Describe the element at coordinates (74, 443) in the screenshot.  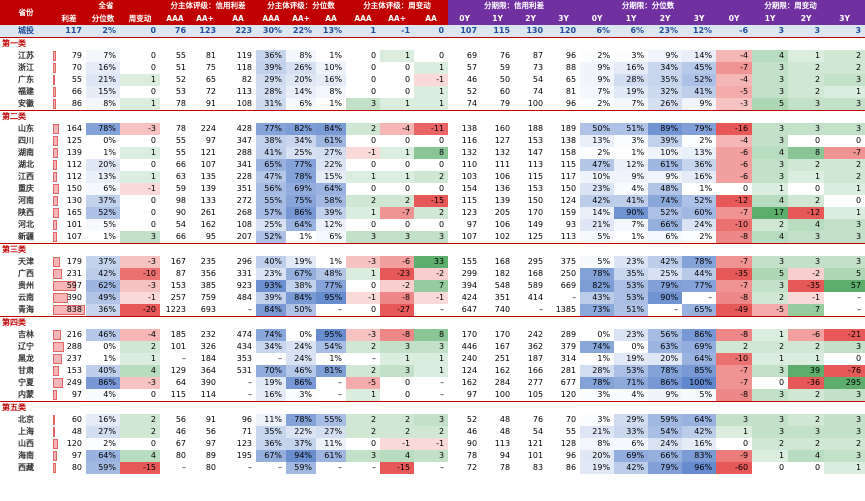
I see `cell-text: 120` at that location.